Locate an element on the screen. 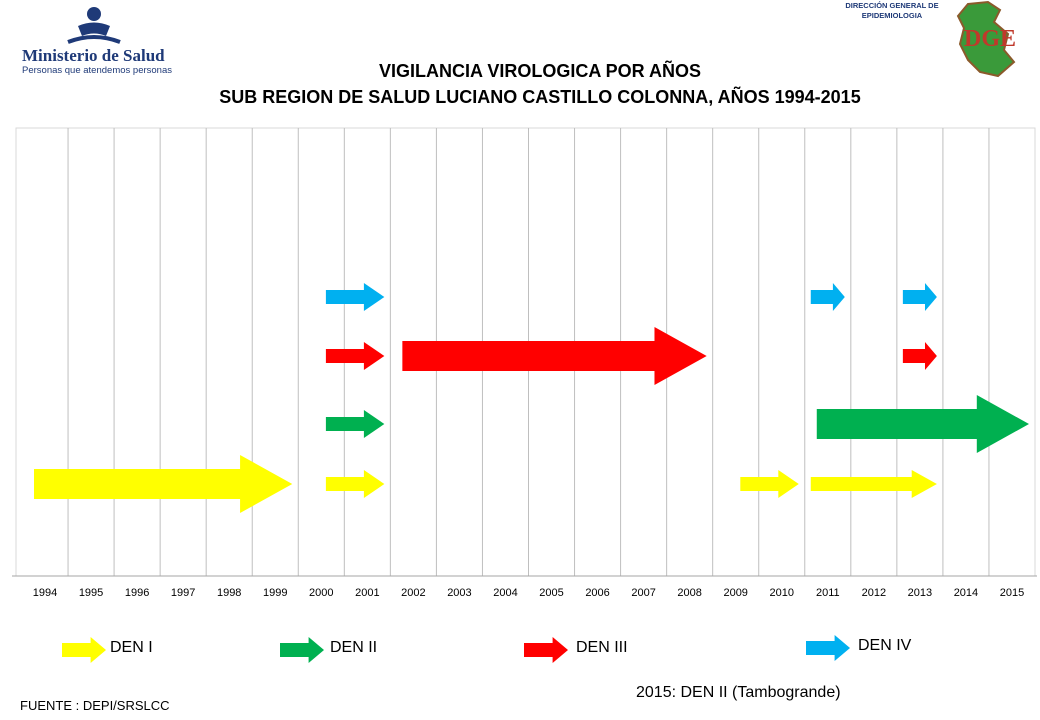 The height and width of the screenshot is (720, 1040). tick-label-2003: 2003 is located at coordinates (459, 593).